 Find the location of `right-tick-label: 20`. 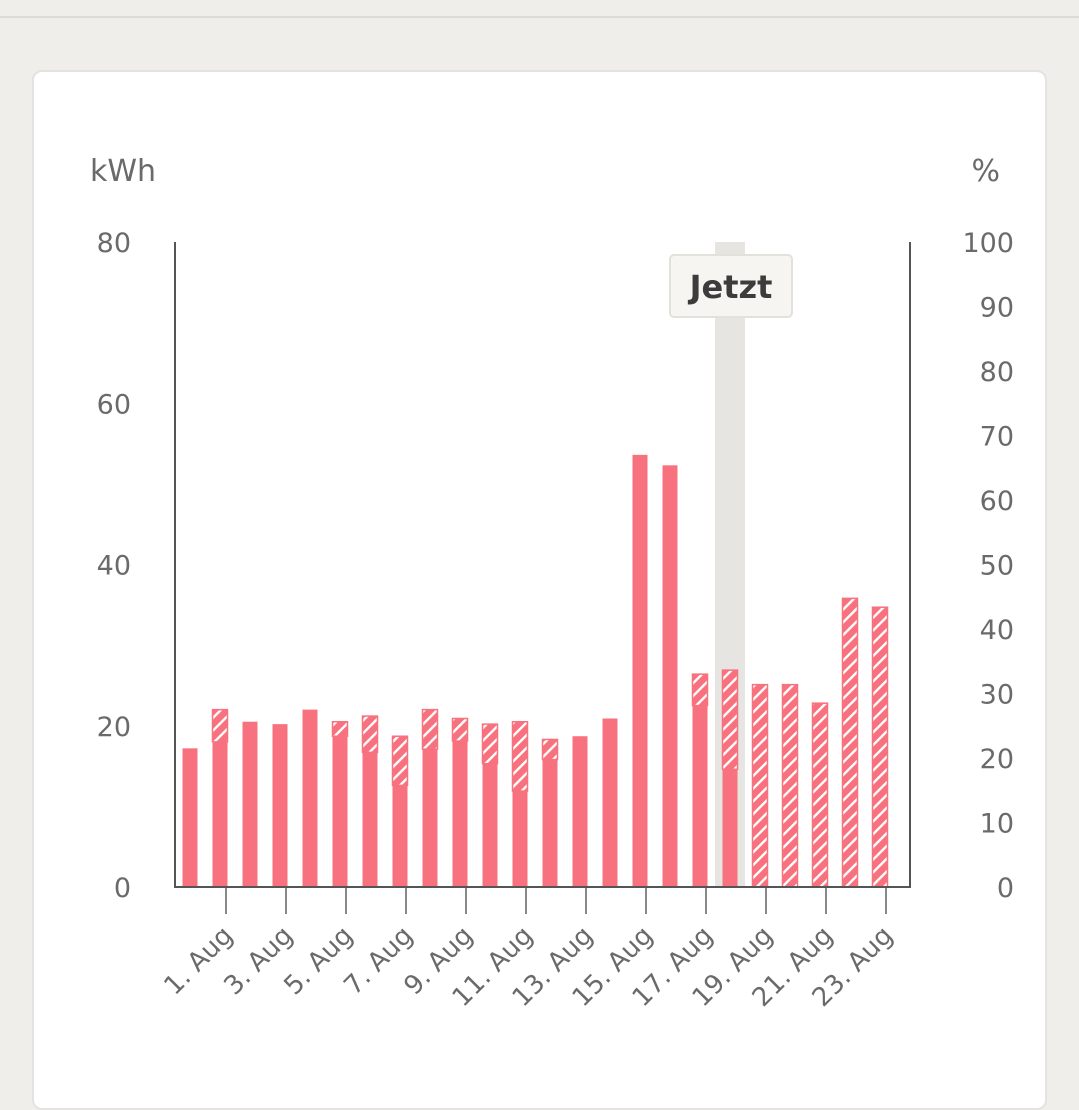

right-tick-label: 20 is located at coordinates (997, 759).